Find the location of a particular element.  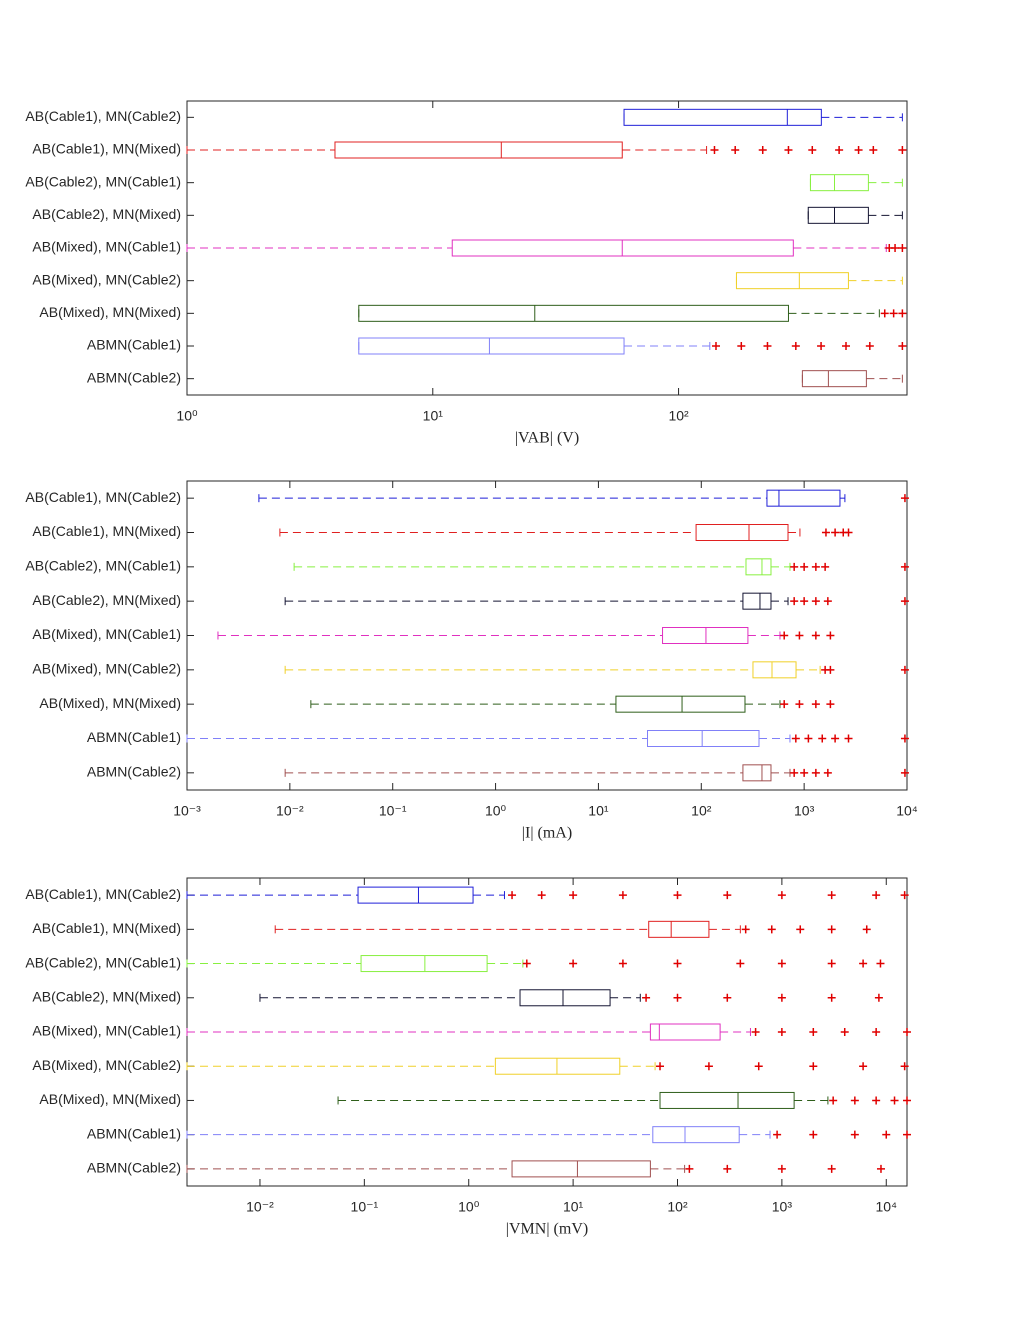

x-tick-label: 10⁰ is located at coordinates (496, 811).